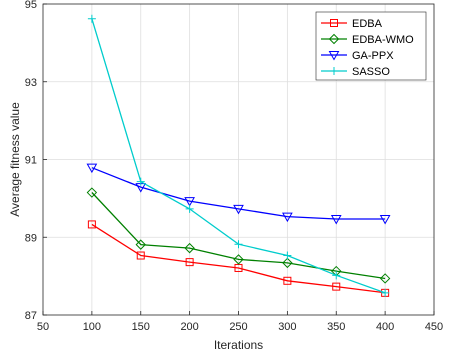 This screenshot has width=454, height=356. Describe the element at coordinates (385, 327) in the screenshot. I see `x-tick-label: 400` at that location.